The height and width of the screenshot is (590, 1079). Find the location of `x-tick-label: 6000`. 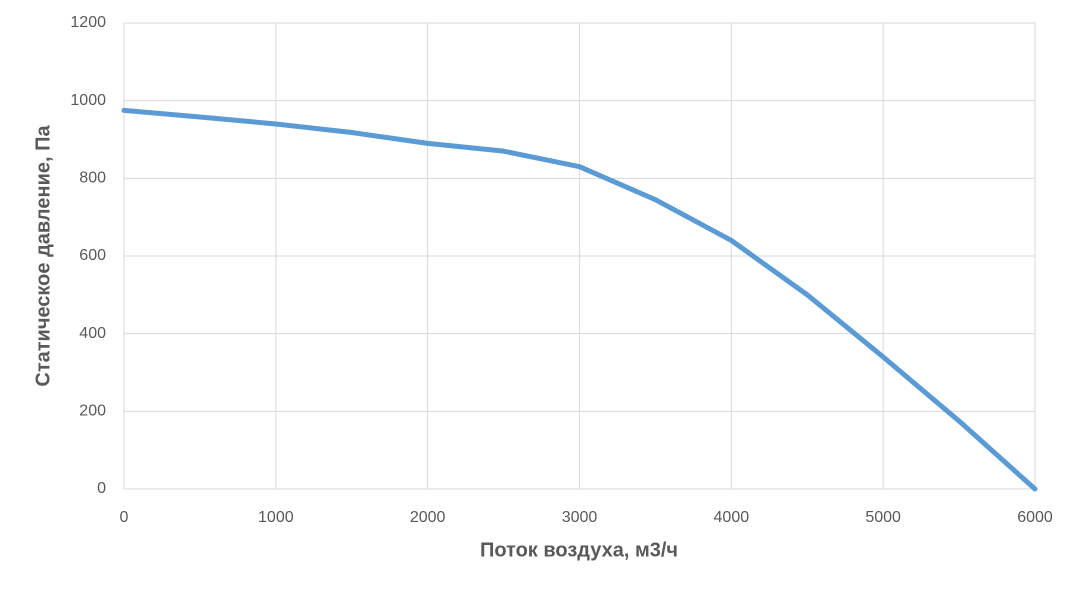

x-tick-label: 6000 is located at coordinates (1035, 517).